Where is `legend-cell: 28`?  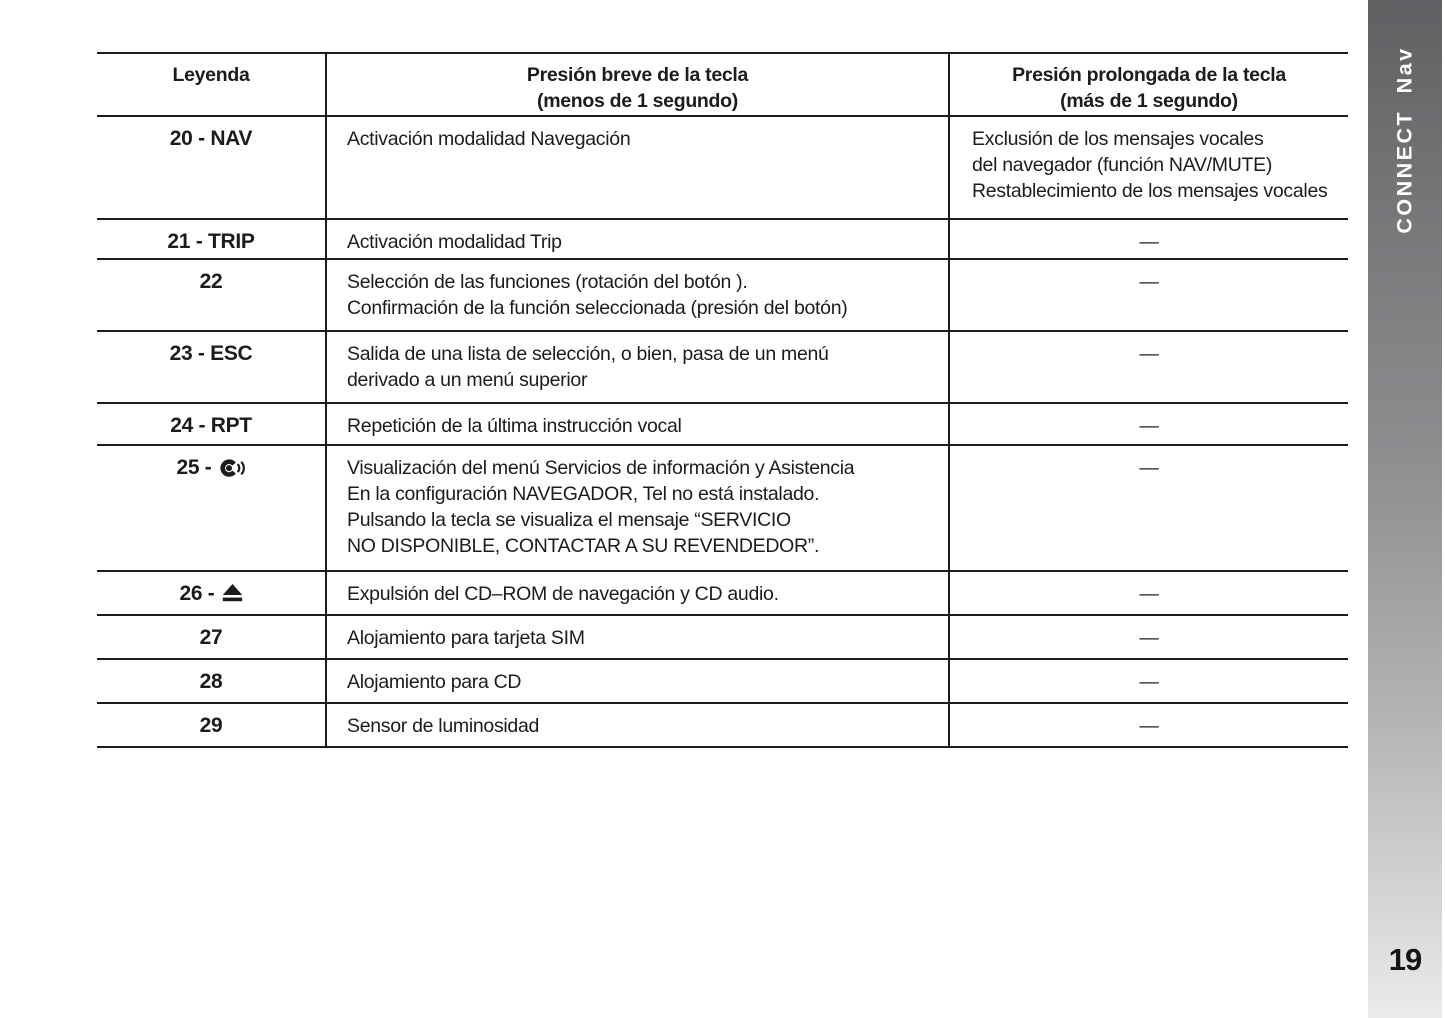 legend-cell: 28 is located at coordinates (211, 681).